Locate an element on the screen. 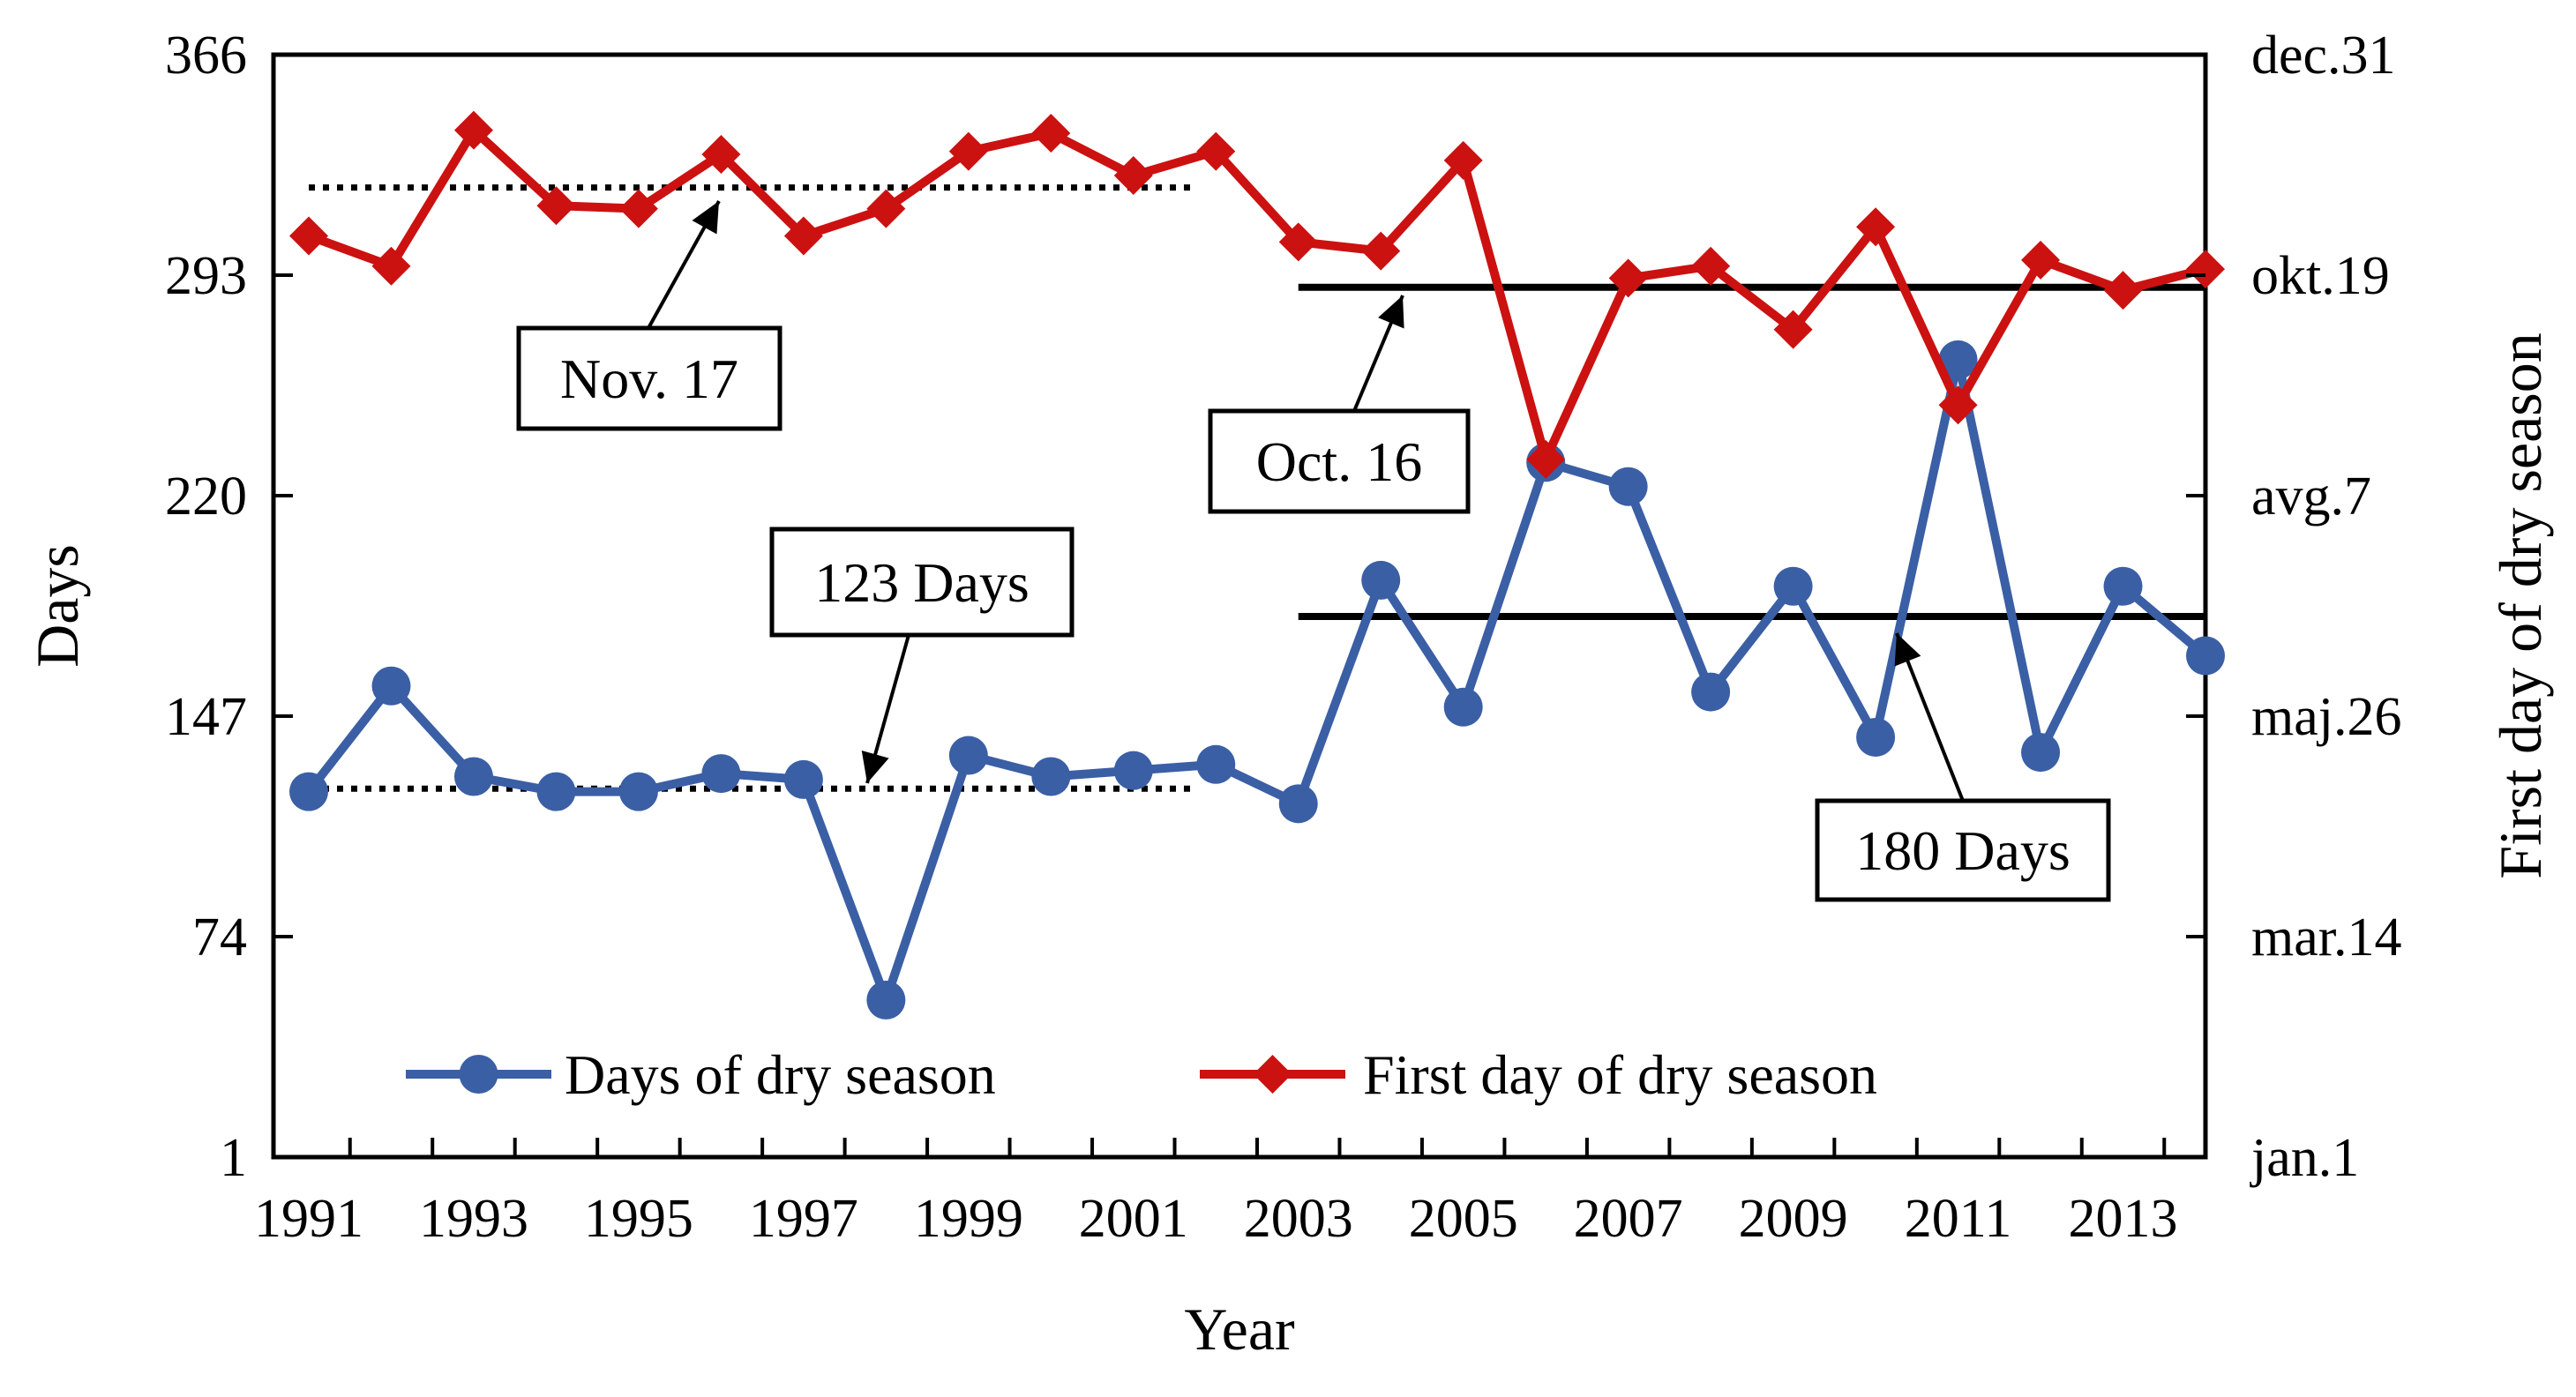  annotation-label: Nov. 17 is located at coordinates (649, 378).